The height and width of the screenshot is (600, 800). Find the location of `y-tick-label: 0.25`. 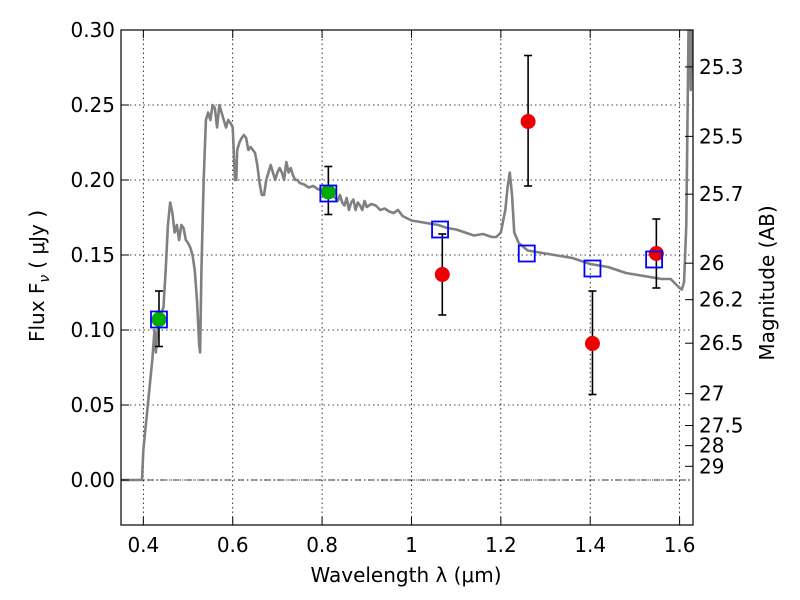

y-tick-label: 0.25 is located at coordinates (92, 105).